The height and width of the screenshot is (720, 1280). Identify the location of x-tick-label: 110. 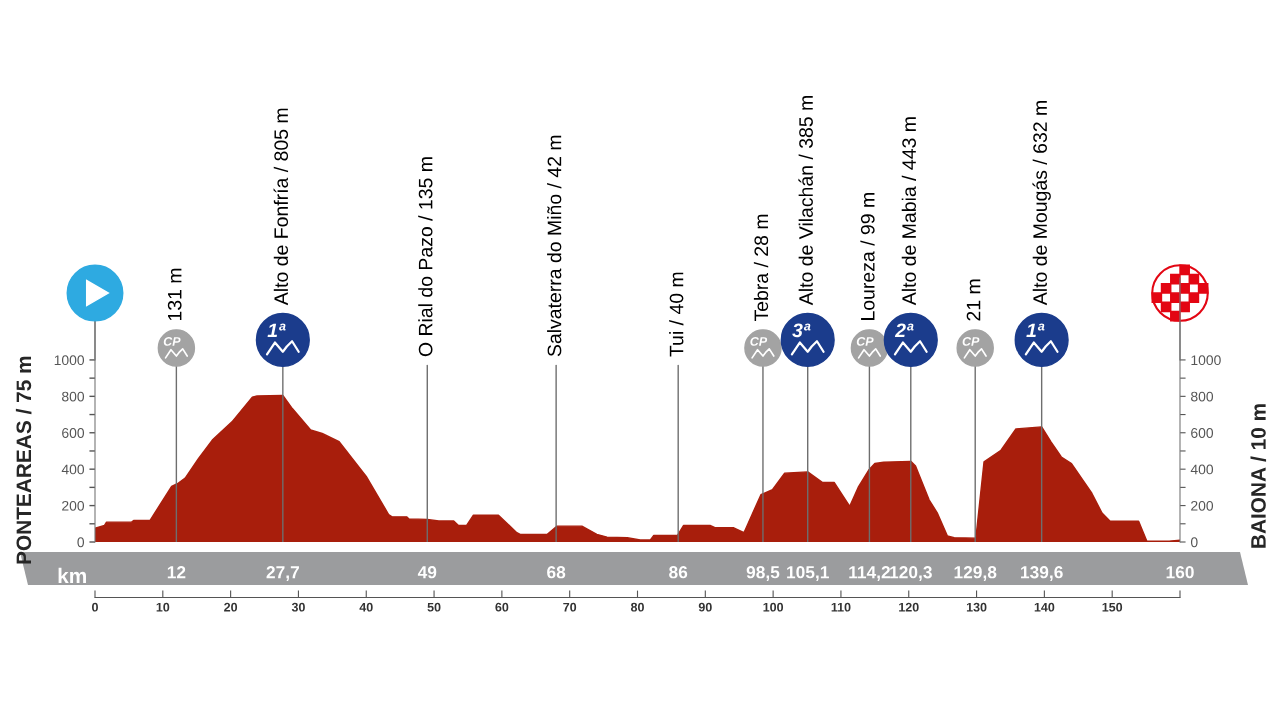
(841, 607).